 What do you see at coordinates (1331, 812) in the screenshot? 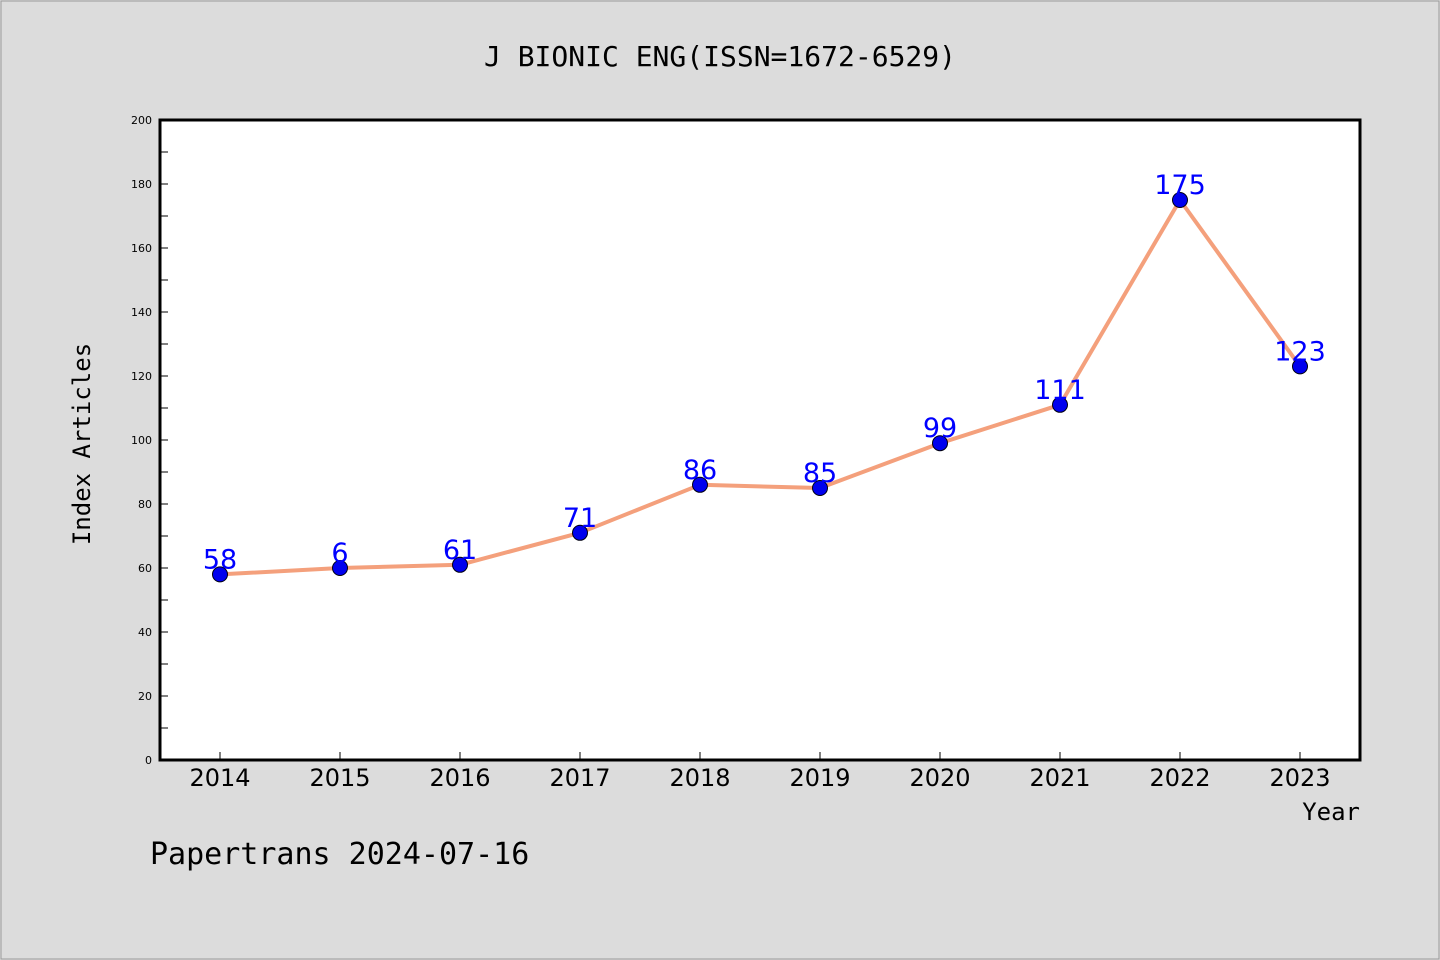
I see `x-axis-label: Year` at bounding box center [1331, 812].